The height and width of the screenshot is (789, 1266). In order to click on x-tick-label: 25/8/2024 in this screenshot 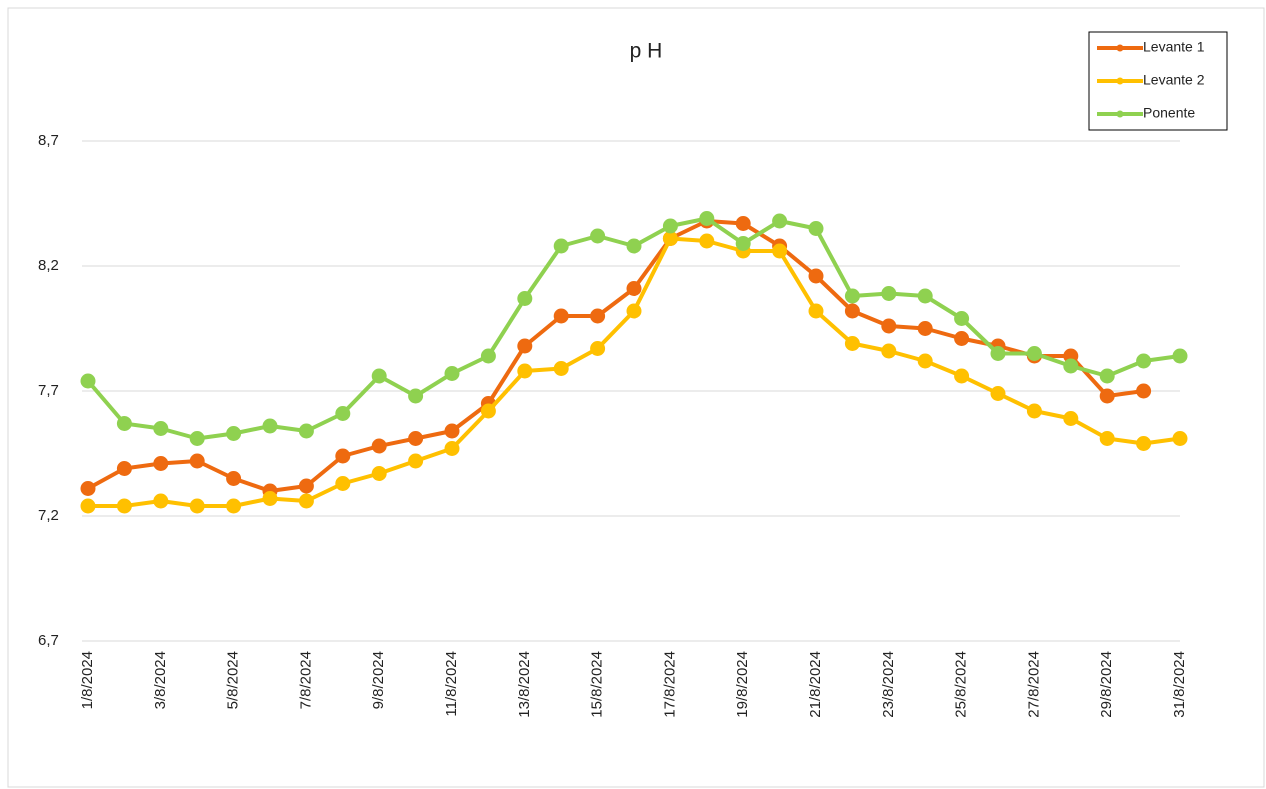, I will do `click(961, 684)`.